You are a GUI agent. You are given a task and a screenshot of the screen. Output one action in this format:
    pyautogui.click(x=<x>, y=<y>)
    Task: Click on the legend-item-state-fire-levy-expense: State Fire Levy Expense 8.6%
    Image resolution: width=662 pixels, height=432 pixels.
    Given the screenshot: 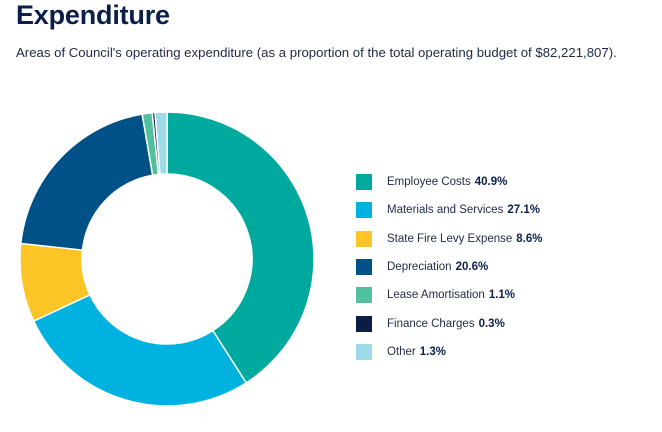 What is the action you would take?
    pyautogui.click(x=506, y=239)
    